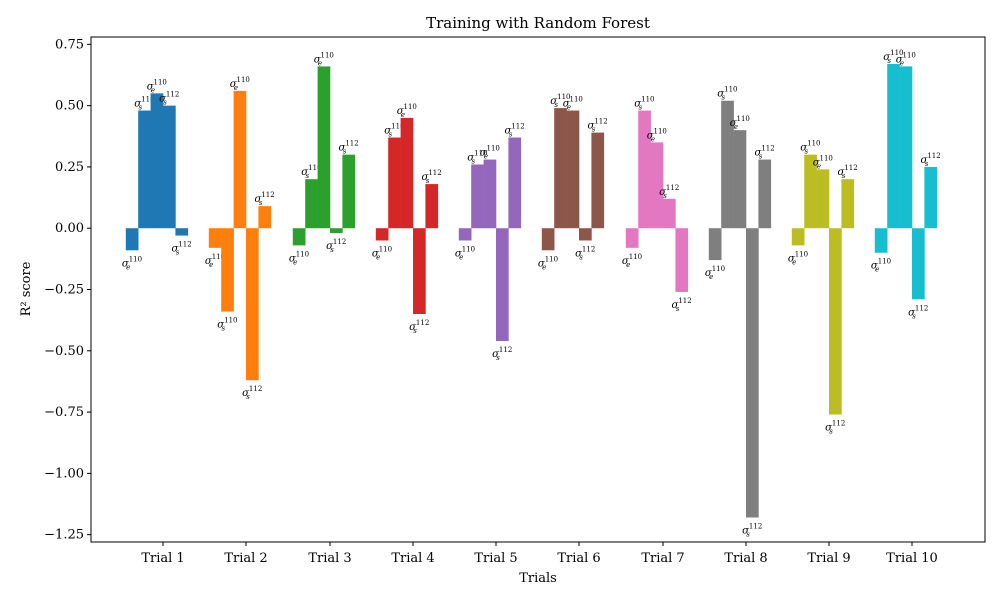 The height and width of the screenshot is (600, 1000). What do you see at coordinates (245, 558) in the screenshot?
I see `x-tick-label: Trial 2` at bounding box center [245, 558].